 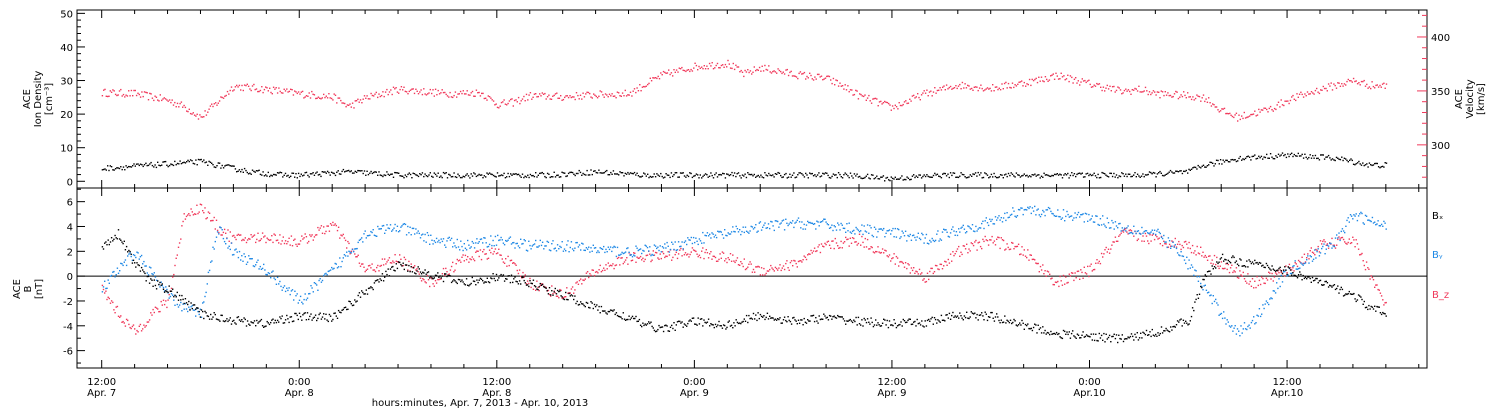 What do you see at coordinates (401, 264) in the screenshot?
I see `data-point-Bₓ-259` at bounding box center [401, 264].